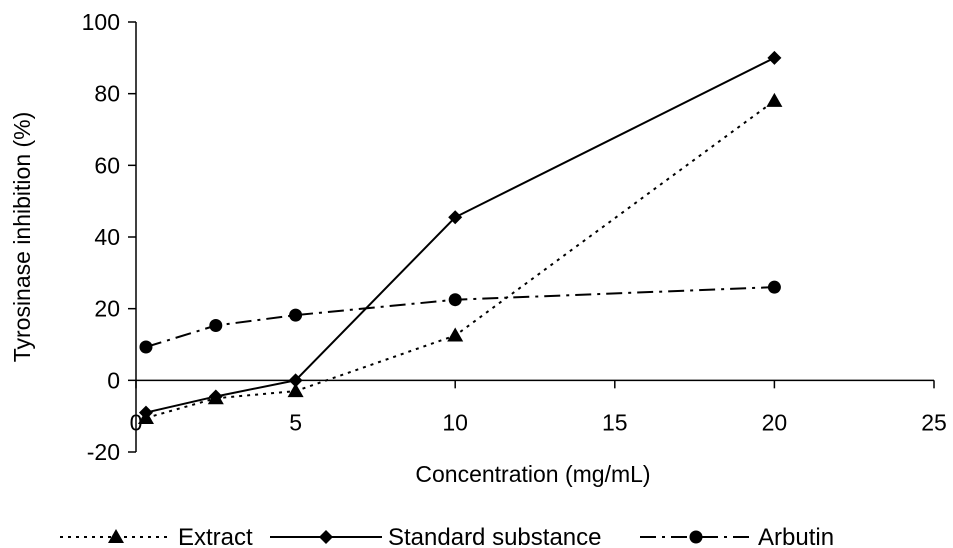 The width and height of the screenshot is (953, 548). Describe the element at coordinates (295, 422) in the screenshot. I see `x-tick-label: 5` at that location.